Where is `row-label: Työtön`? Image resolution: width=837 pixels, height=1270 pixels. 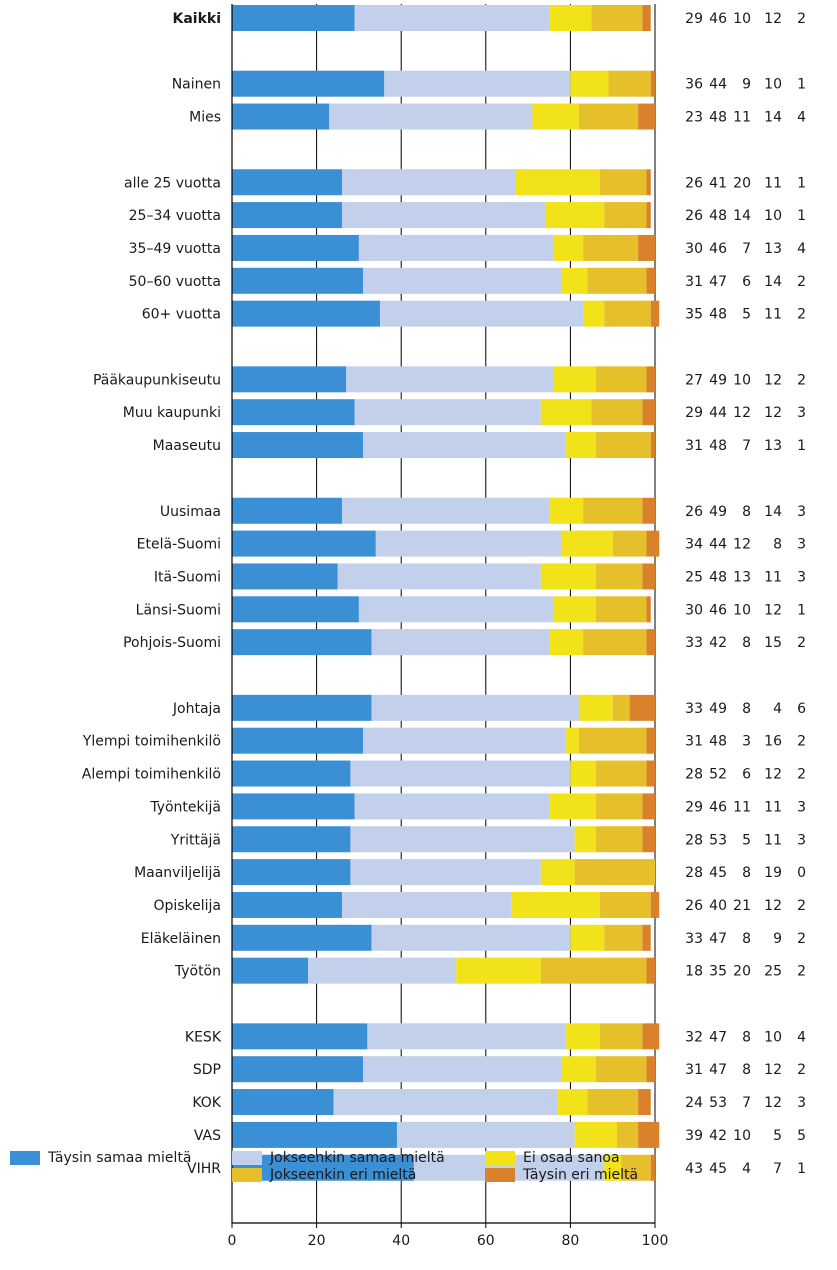 row-label: Työtön is located at coordinates (197, 972).